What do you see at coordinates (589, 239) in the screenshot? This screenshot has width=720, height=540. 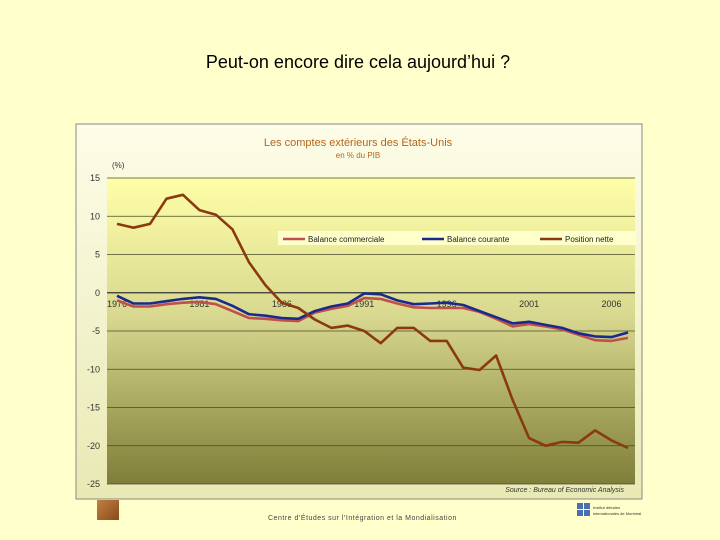 I see `legend-label-position-nette: Position nette` at bounding box center [589, 239].